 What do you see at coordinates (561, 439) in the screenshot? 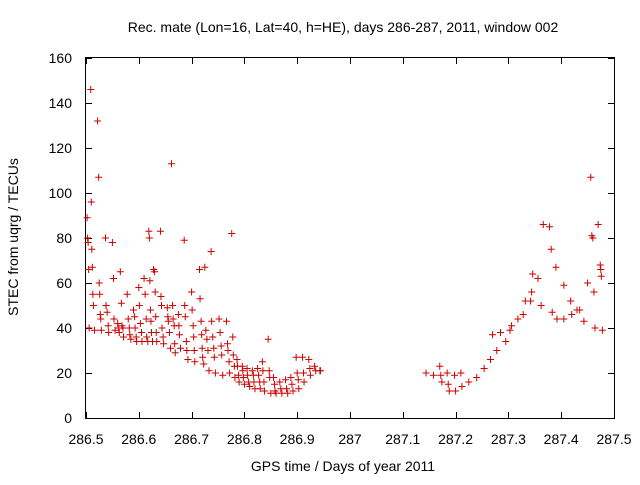
I see `x-tick-label: 287.4` at bounding box center [561, 439].